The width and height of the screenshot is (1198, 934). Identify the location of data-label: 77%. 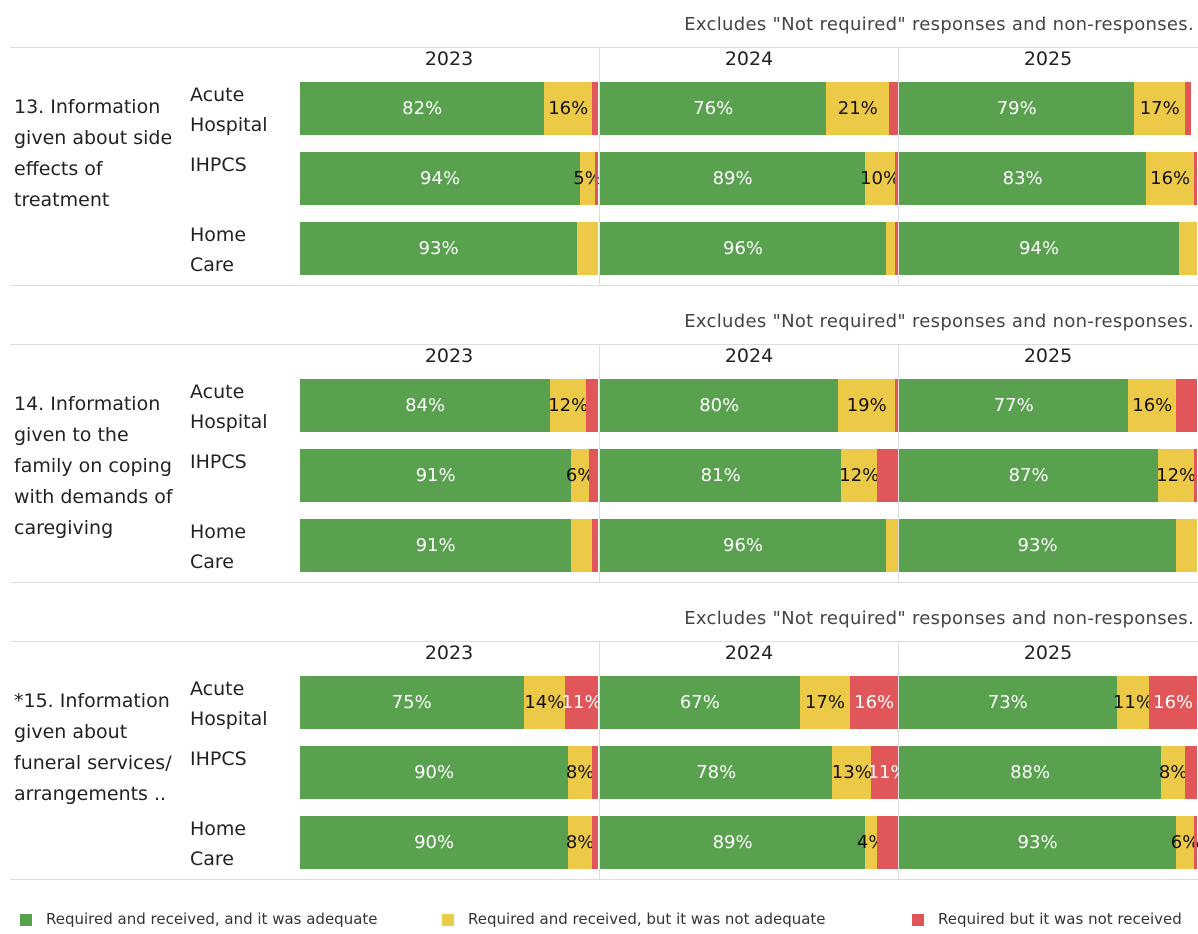
(1013, 405).